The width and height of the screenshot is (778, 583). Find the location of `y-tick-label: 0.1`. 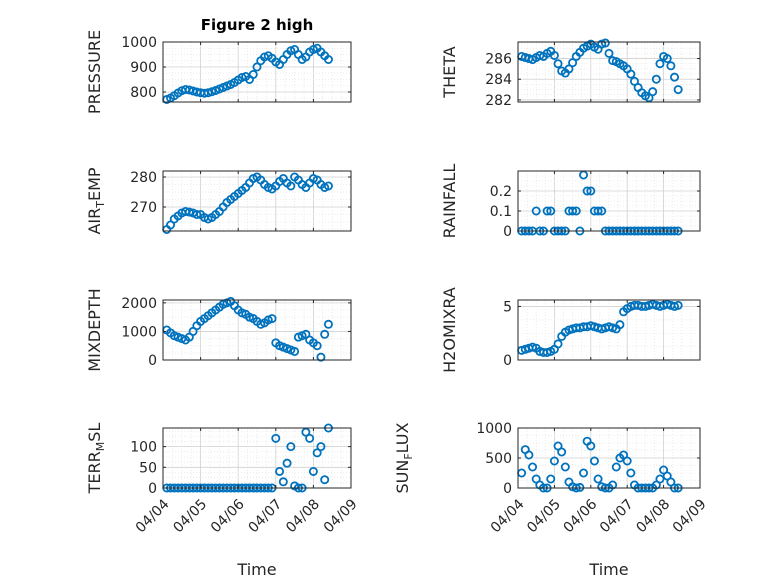

y-tick-label: 0.1 is located at coordinates (501, 212).